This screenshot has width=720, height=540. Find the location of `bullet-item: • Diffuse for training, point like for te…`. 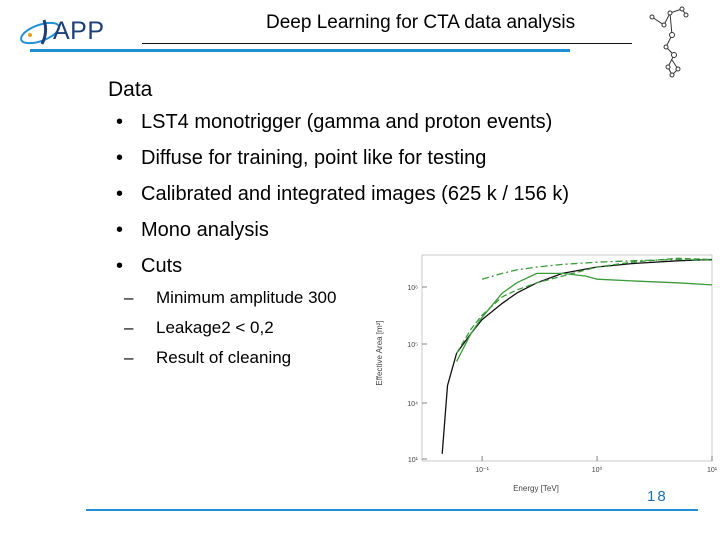

bullet-item: • Diffuse for training, point like for te… is located at coordinates (340, 164).